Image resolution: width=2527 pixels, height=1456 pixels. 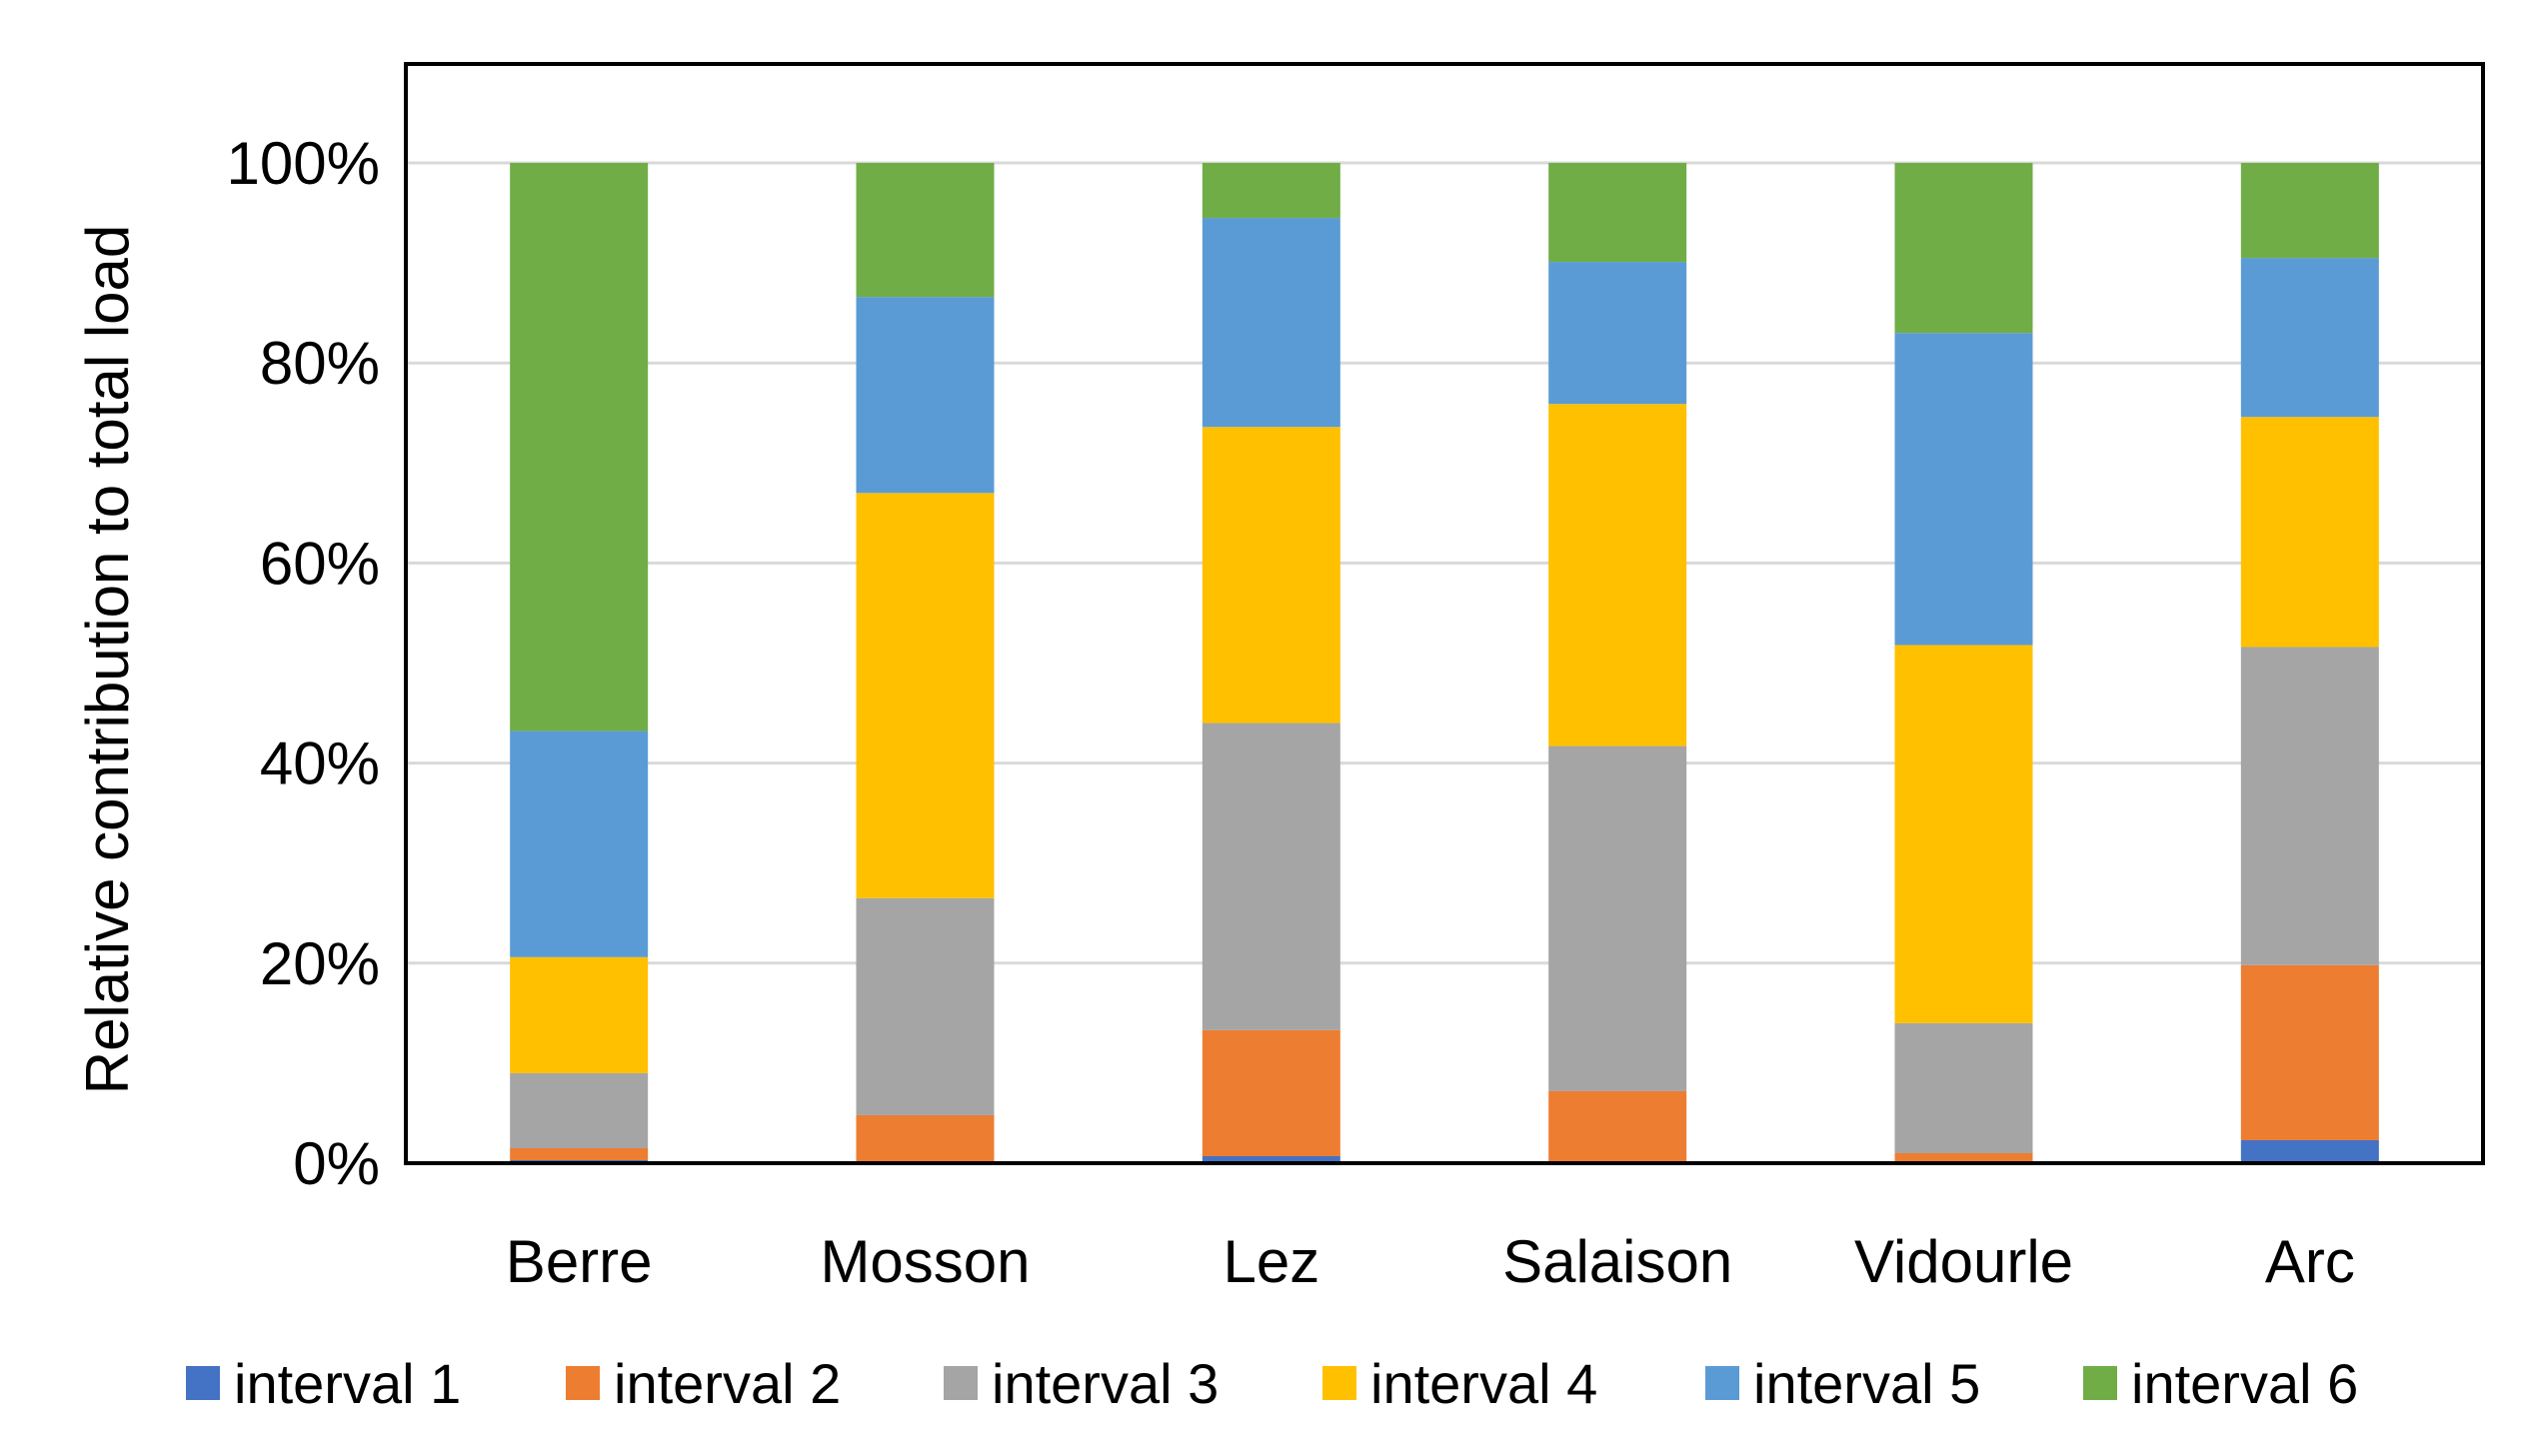 I want to click on legend-item-interval-3: interval 3, so click(x=1081, y=1383).